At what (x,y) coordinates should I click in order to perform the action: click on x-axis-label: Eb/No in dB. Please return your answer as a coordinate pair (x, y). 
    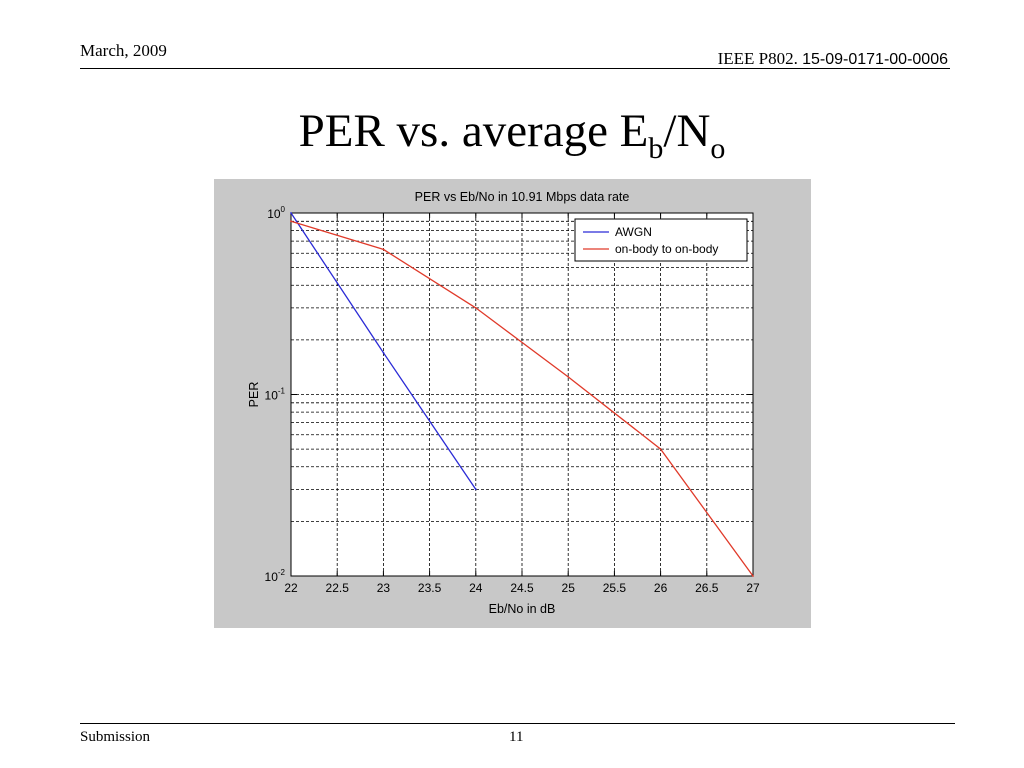
    Looking at the image, I should click on (522, 609).